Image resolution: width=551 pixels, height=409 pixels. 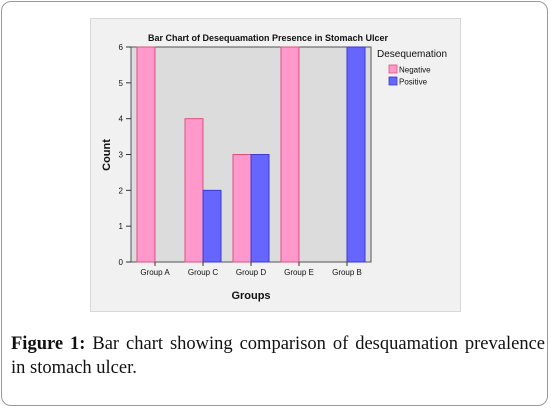 What do you see at coordinates (121, 190) in the screenshot?
I see `y-tick-label: 2` at bounding box center [121, 190].